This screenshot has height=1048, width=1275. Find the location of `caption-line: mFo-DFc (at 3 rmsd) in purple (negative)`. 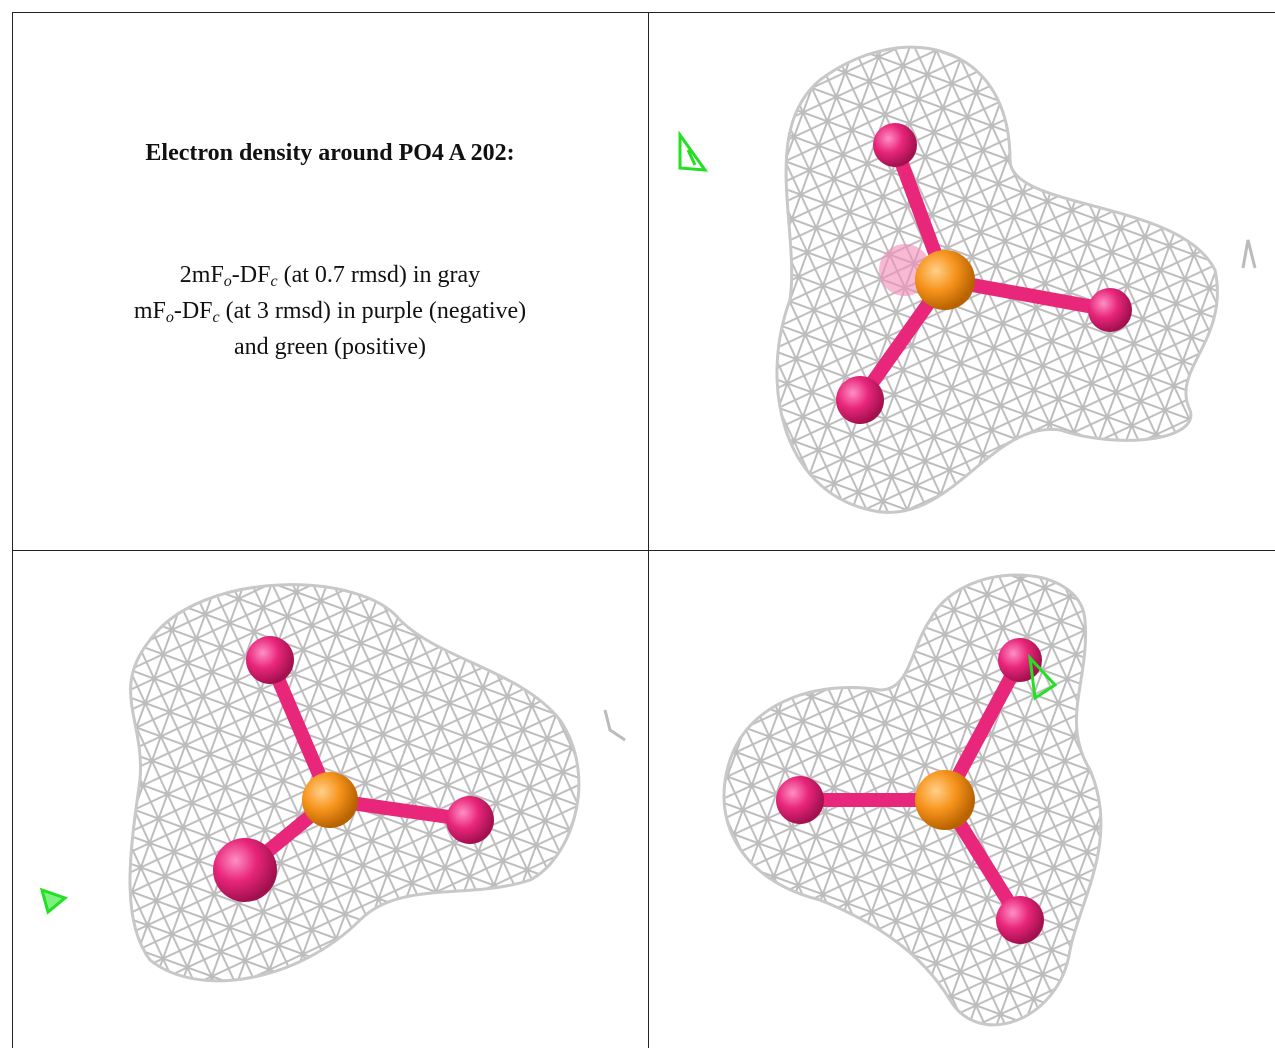

caption-line: mFo-DFc (at 3 rmsd) in purple (negative) is located at coordinates (330, 311).